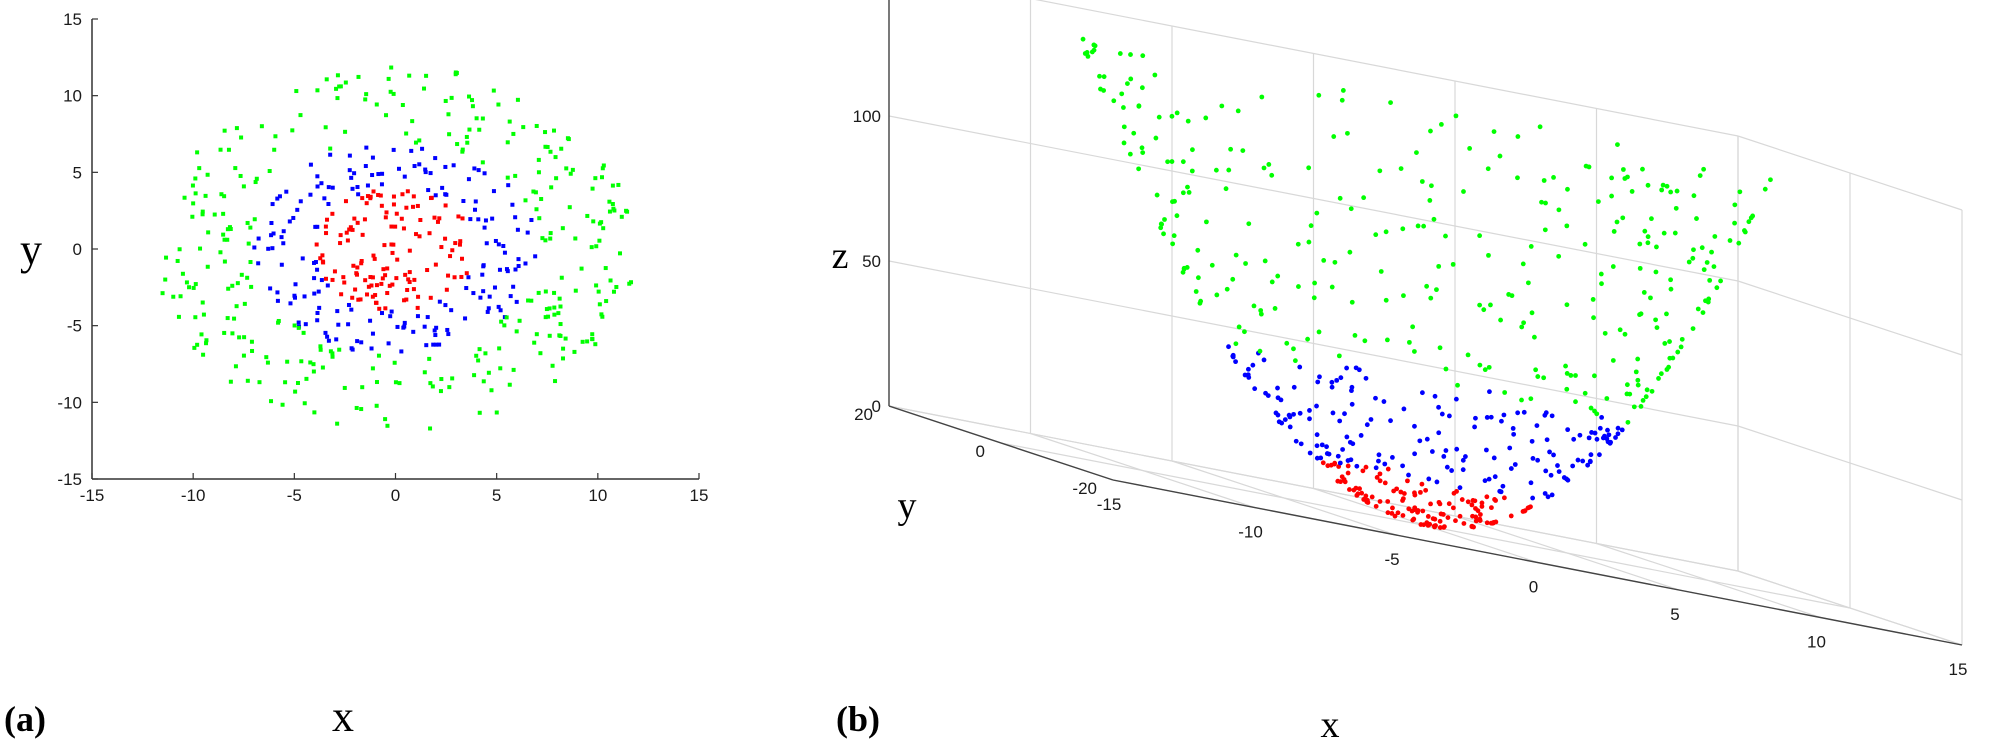 The height and width of the screenshot is (751, 2007). What do you see at coordinates (69, 402) in the screenshot?
I see `y-tick-label-a: -10` at bounding box center [69, 402].